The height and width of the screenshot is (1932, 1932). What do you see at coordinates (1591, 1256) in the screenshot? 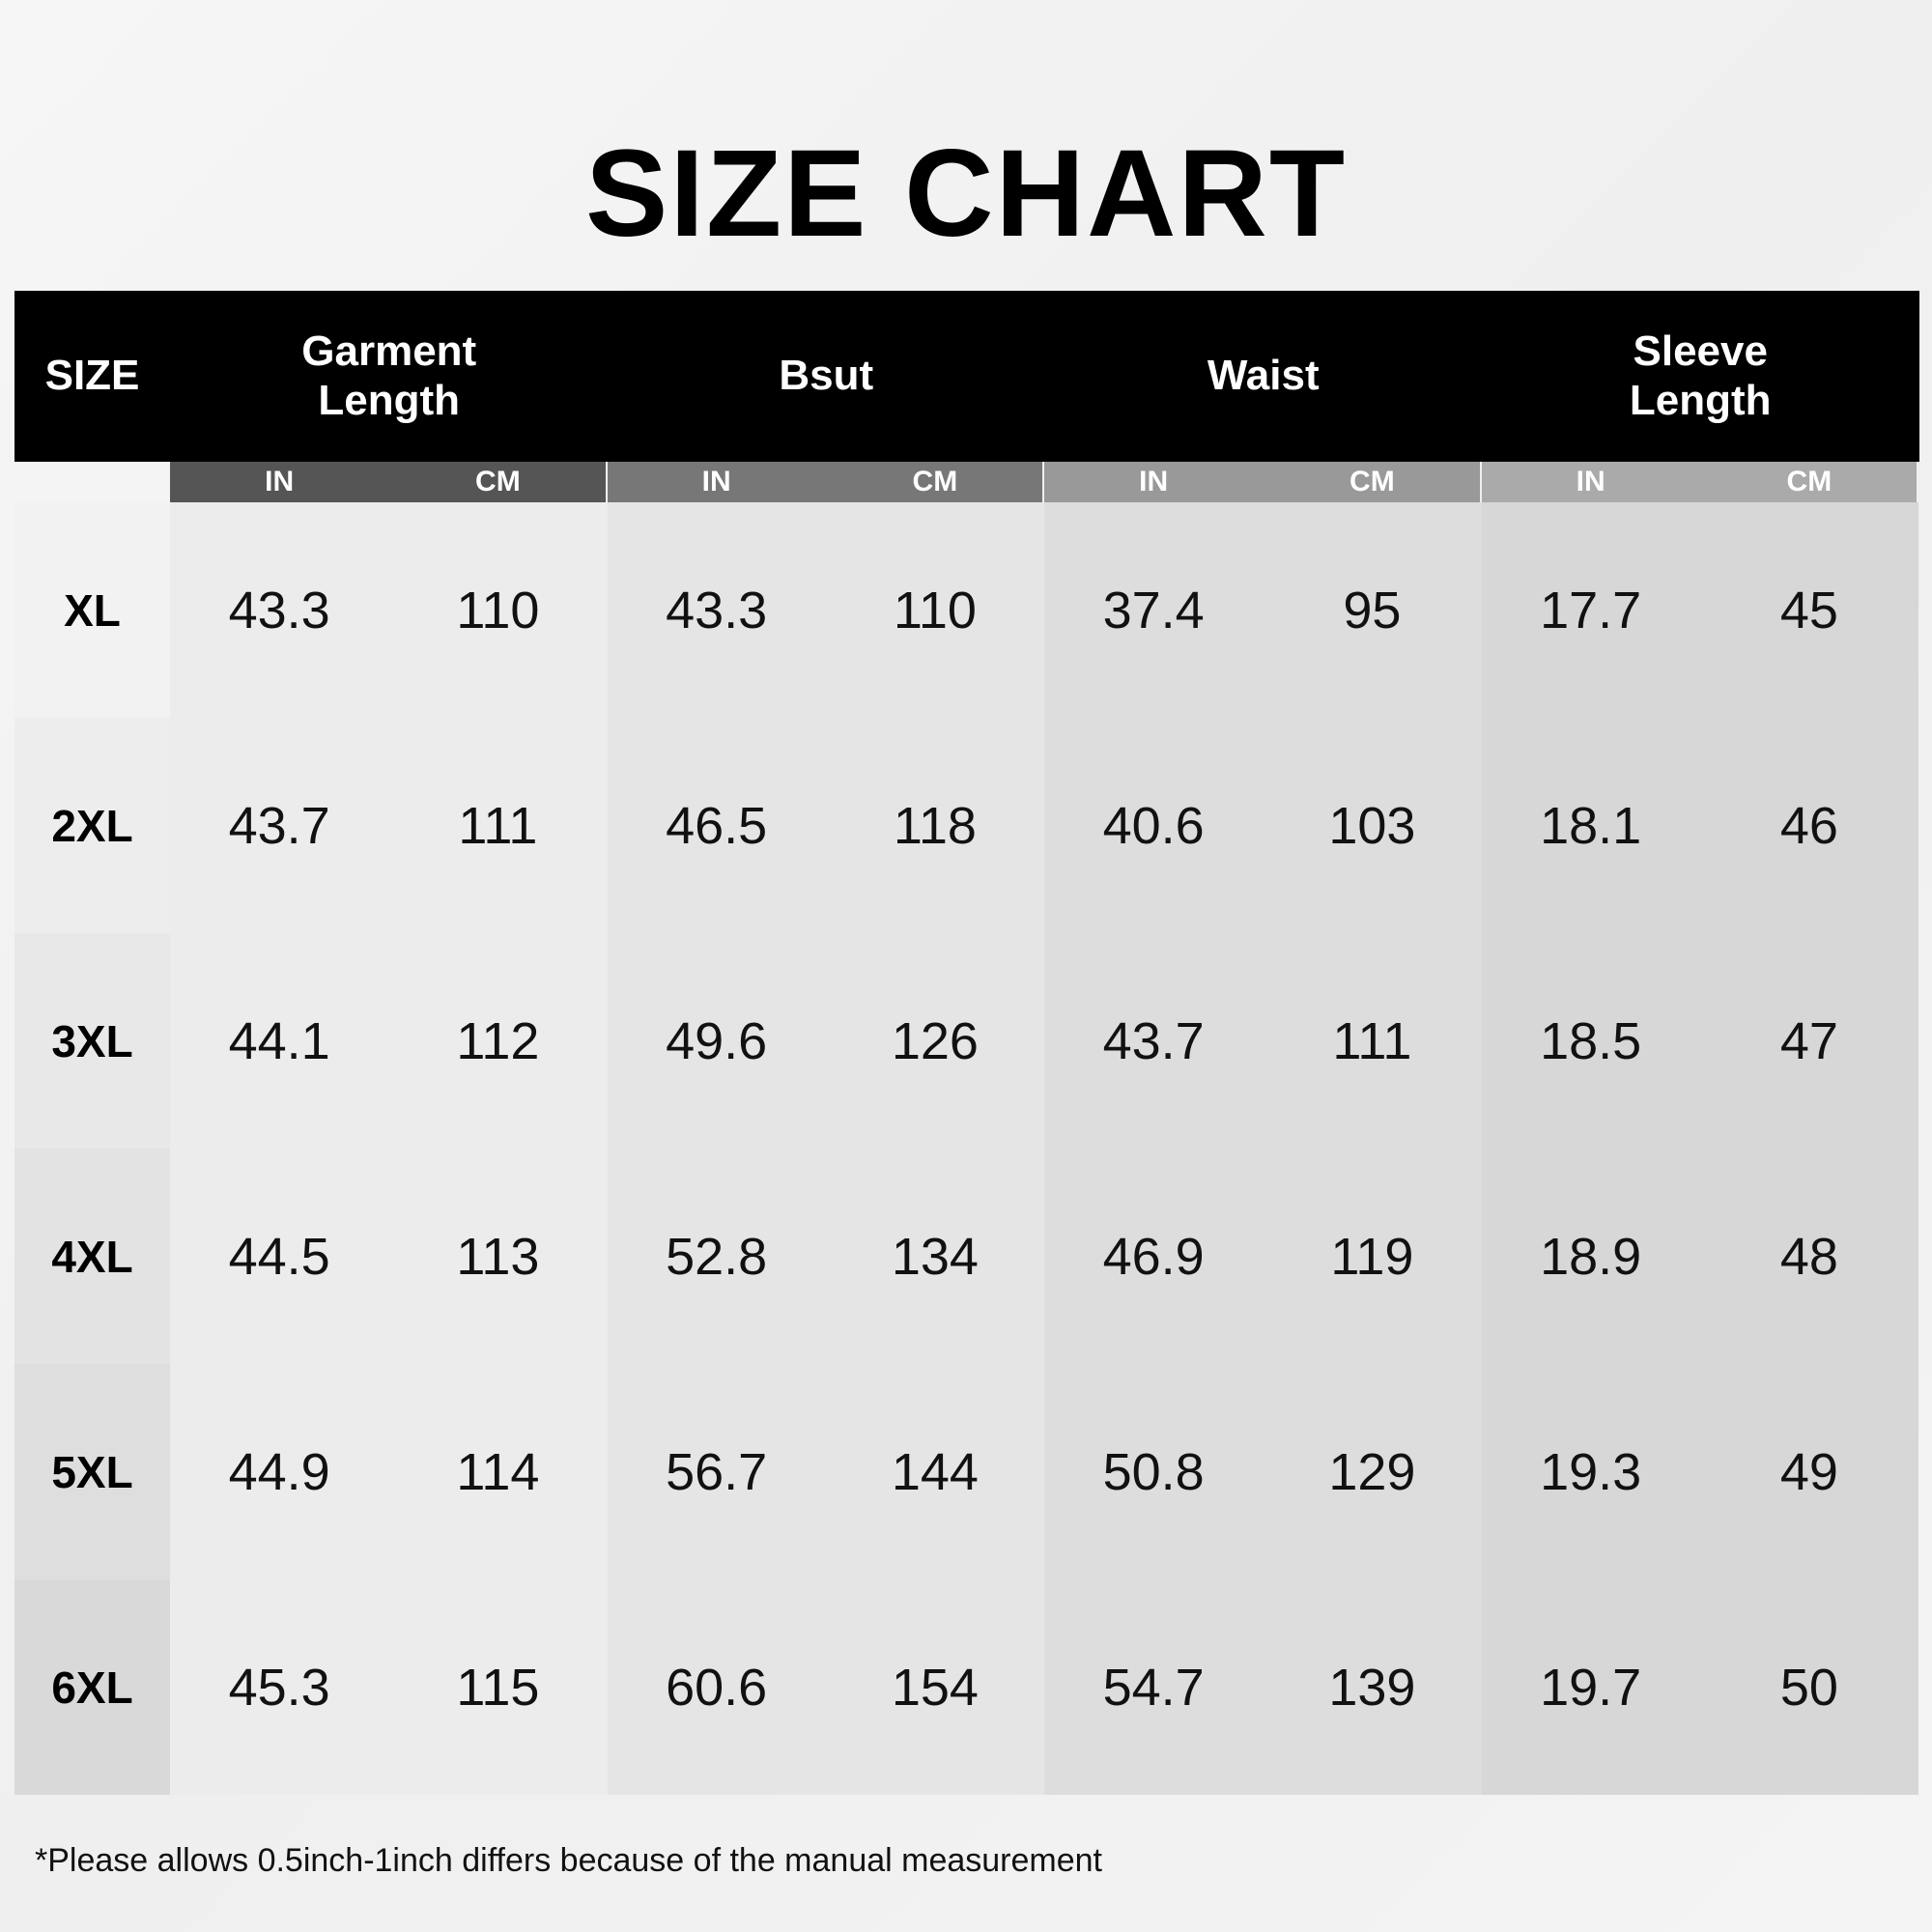
I see `value-cell: 18.9` at bounding box center [1591, 1256].